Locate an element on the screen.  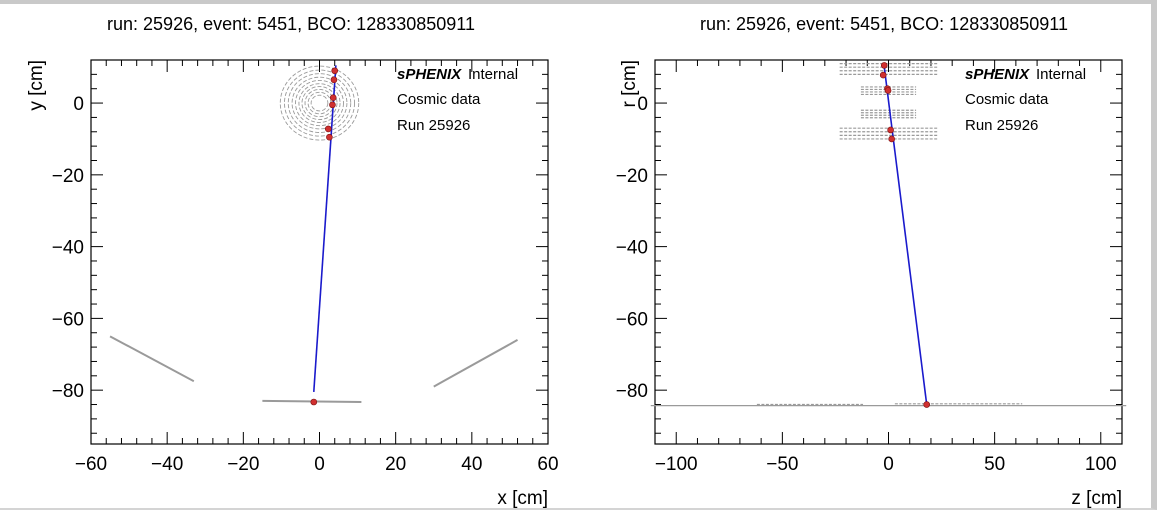
x-tick-label: −40 is located at coordinates (167, 464).